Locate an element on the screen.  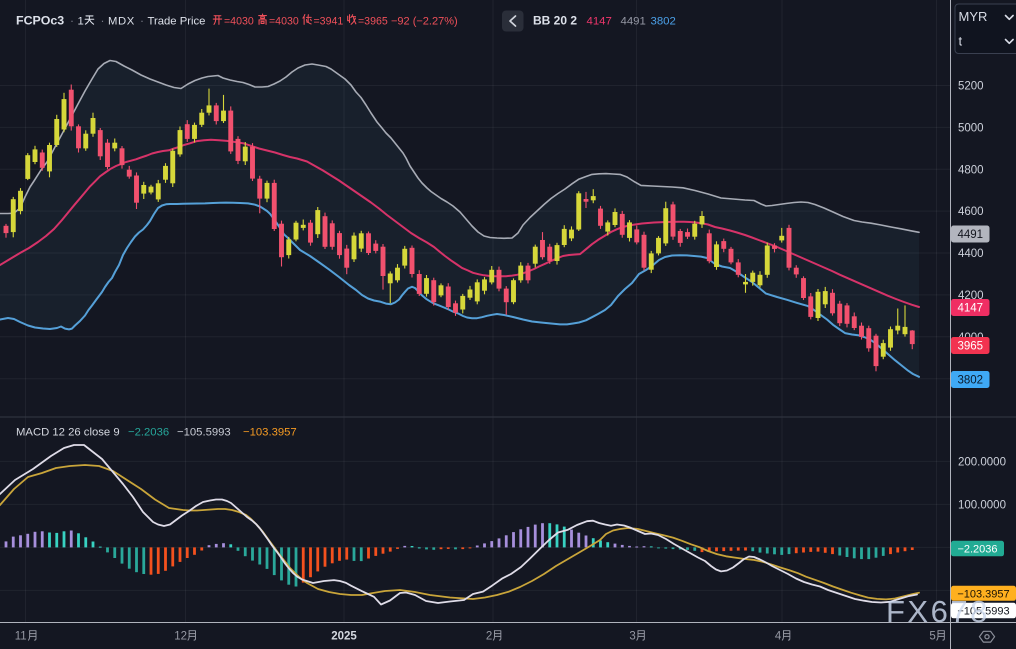
svg-text: 11 is located at coordinates (21, 637).